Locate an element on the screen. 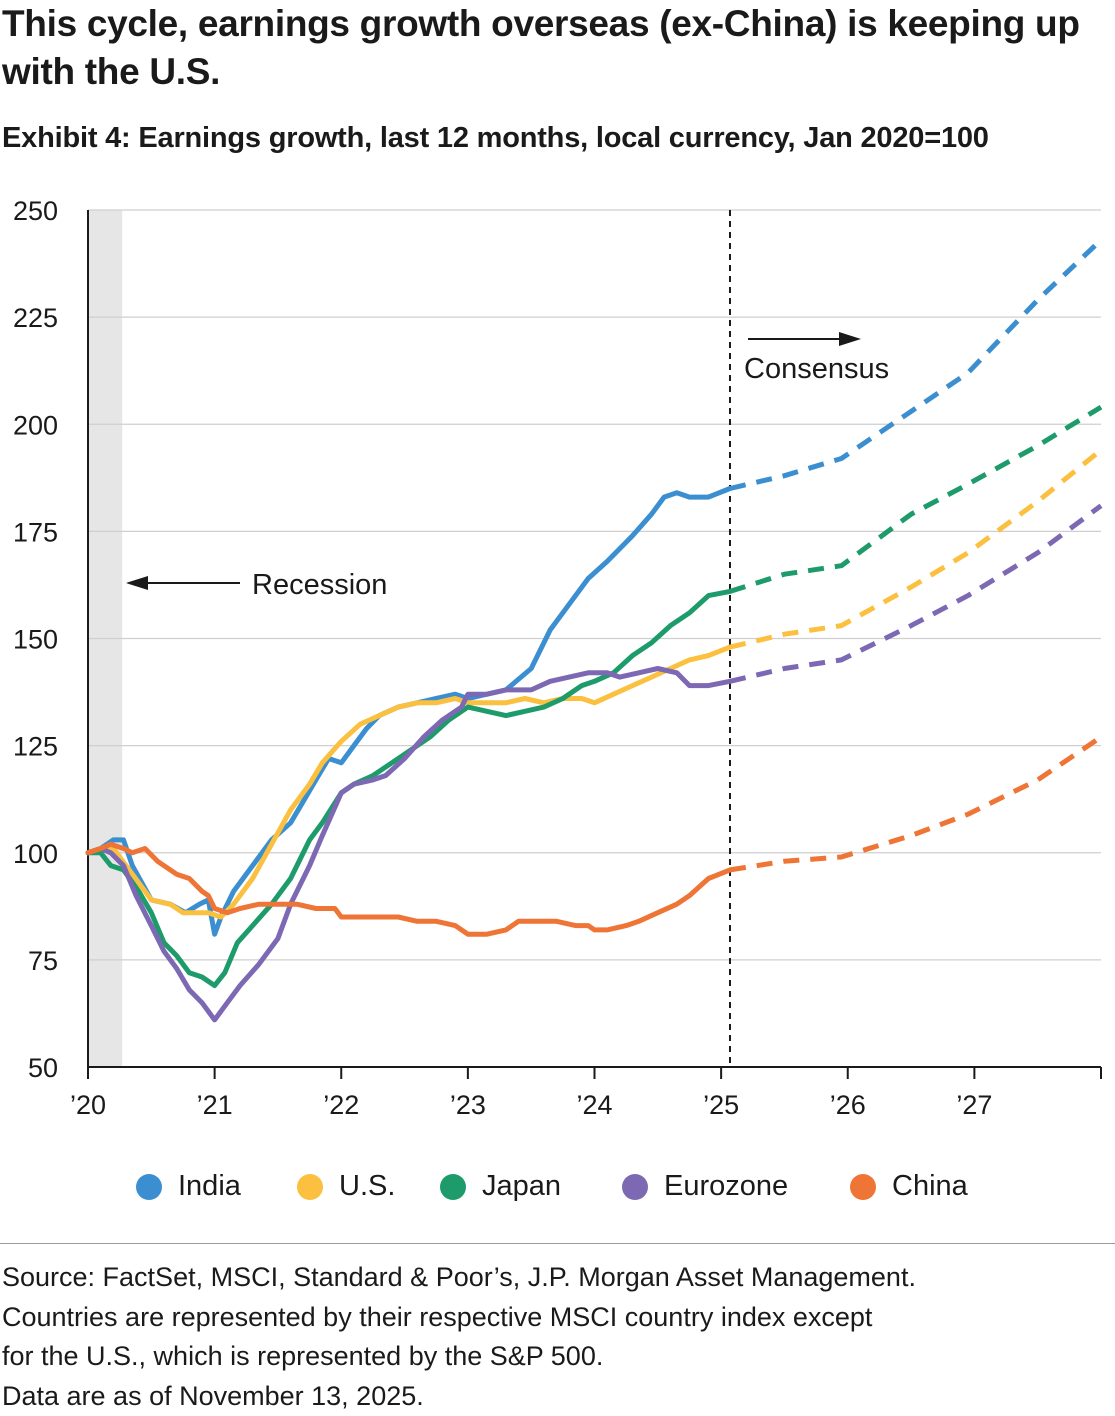 This screenshot has height=1416, width=1115. legend-label-japan: Japan is located at coordinates (521, 1186).